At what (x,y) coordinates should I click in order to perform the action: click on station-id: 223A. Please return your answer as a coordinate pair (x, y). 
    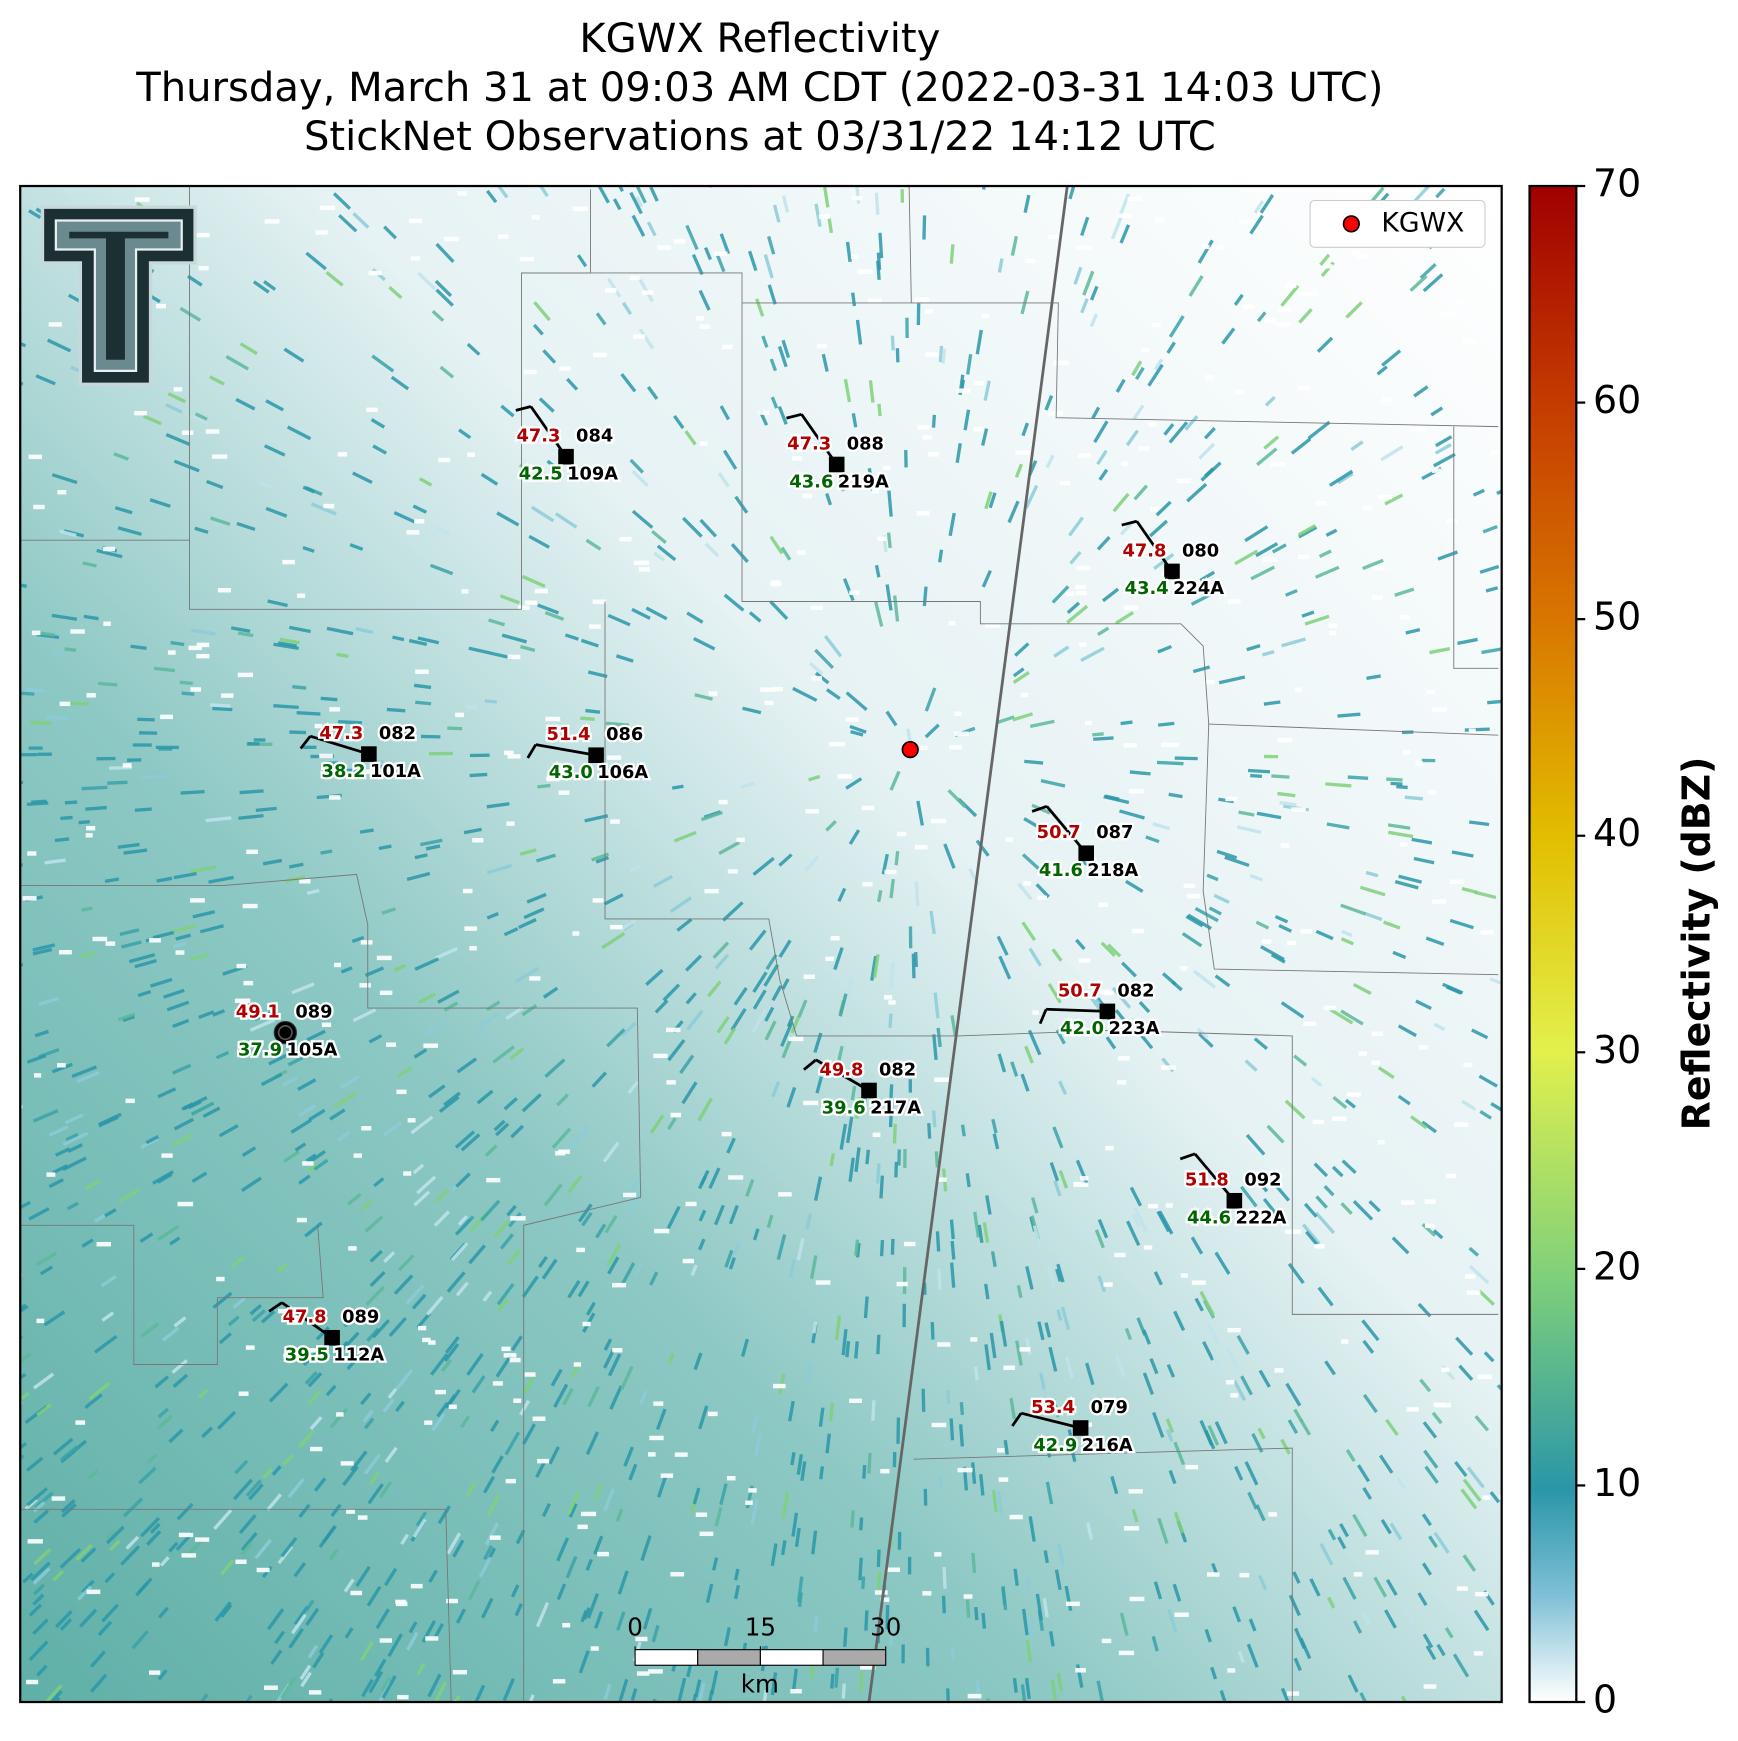
    Looking at the image, I should click on (1133, 1028).